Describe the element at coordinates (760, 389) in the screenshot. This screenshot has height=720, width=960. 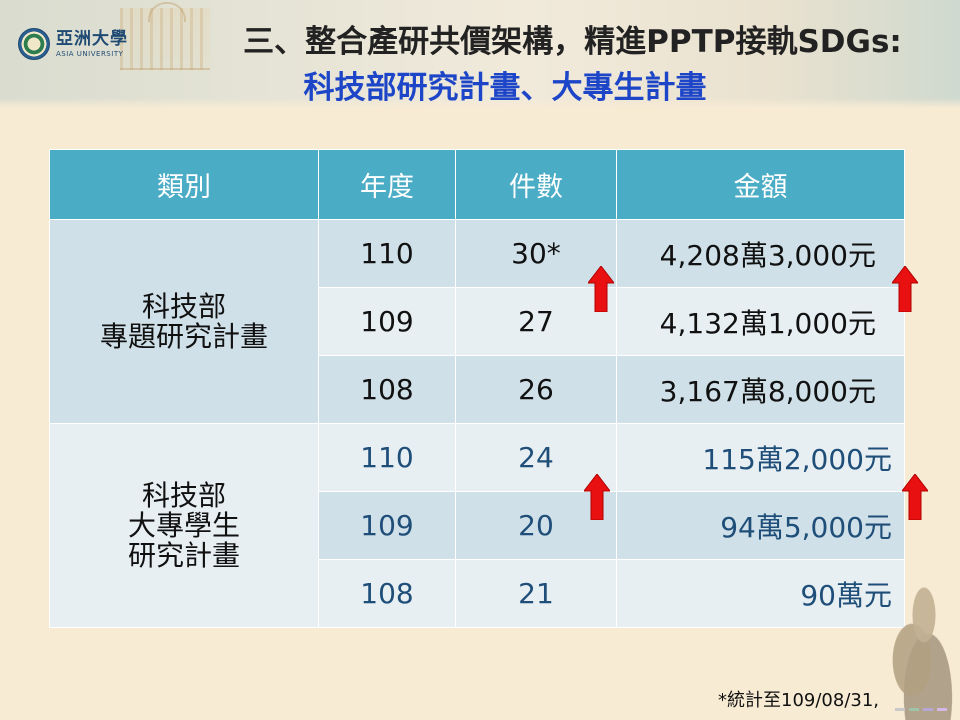
I see `amount-cell: 3,167萬8,000元` at that location.